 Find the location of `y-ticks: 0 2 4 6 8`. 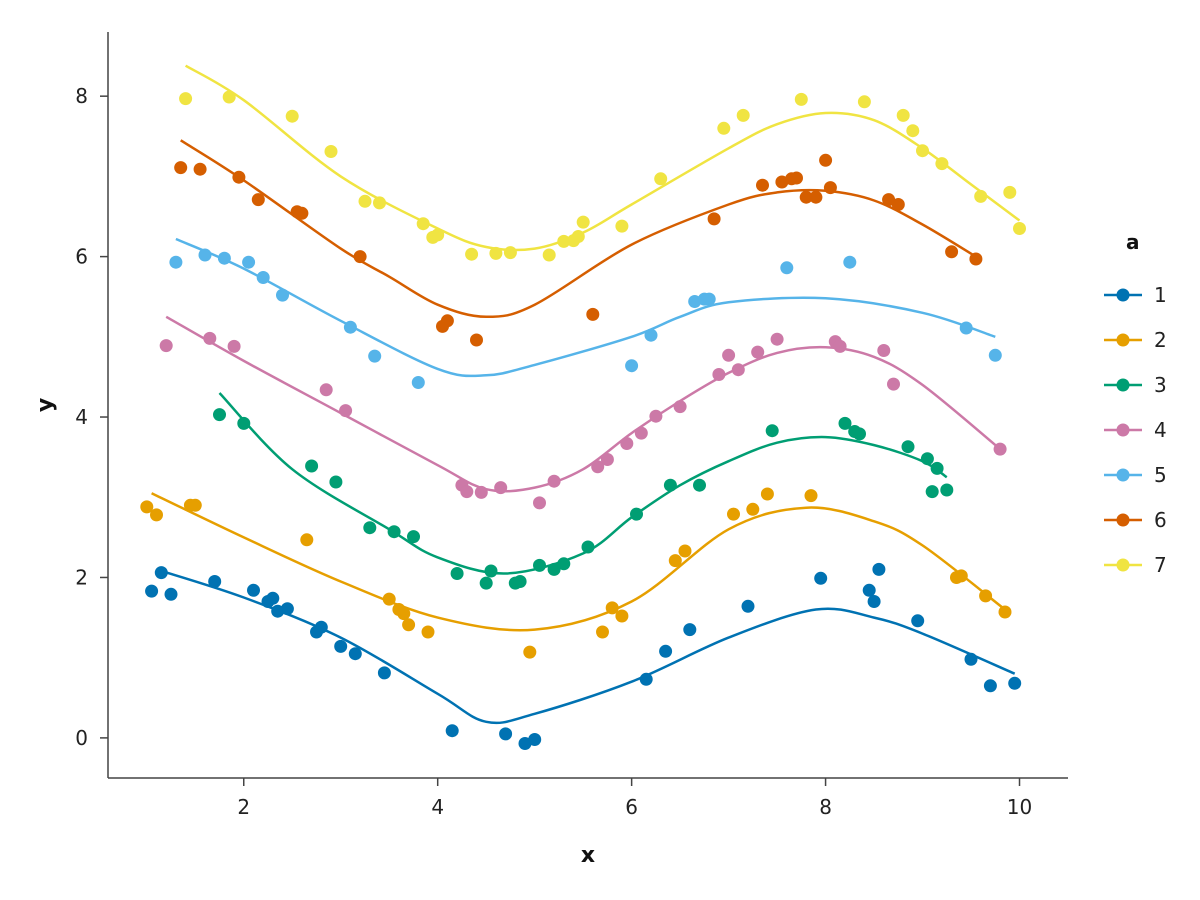

y-ticks: 0 2 4 6 8 is located at coordinates (91, 417).